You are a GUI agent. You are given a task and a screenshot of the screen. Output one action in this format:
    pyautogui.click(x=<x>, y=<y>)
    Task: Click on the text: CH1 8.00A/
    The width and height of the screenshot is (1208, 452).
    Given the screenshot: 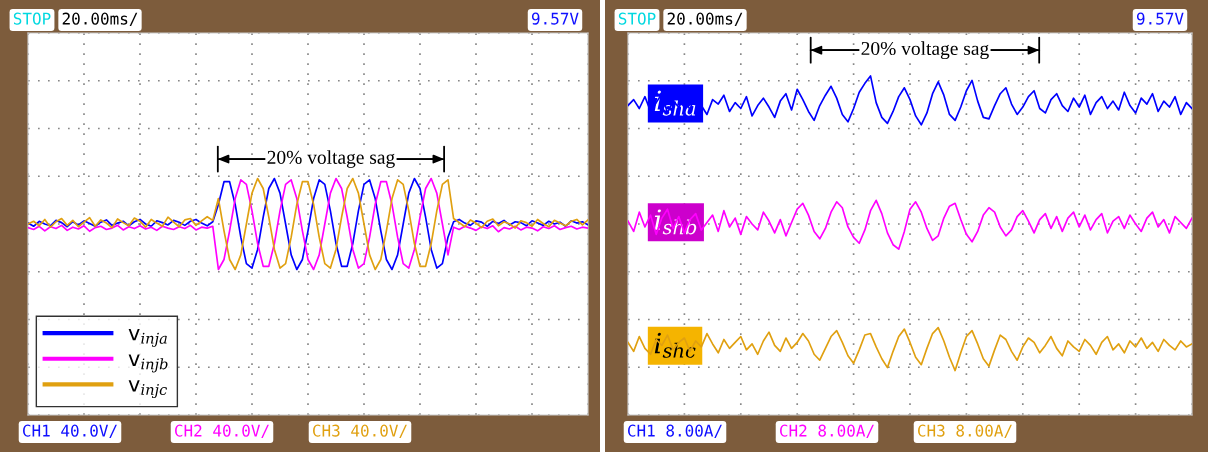 What is the action you would take?
    pyautogui.click(x=675, y=431)
    